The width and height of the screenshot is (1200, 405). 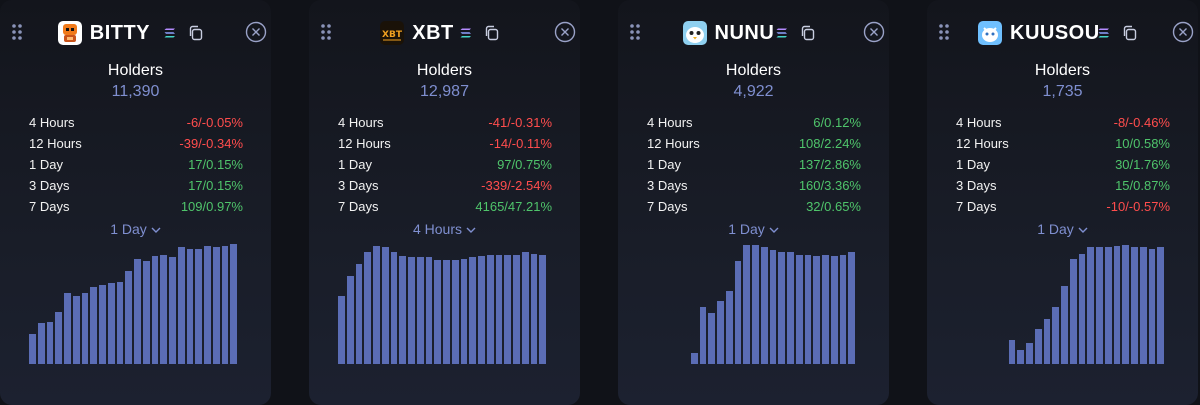 What do you see at coordinates (120, 33) in the screenshot?
I see `token-name: BITTY` at bounding box center [120, 33].